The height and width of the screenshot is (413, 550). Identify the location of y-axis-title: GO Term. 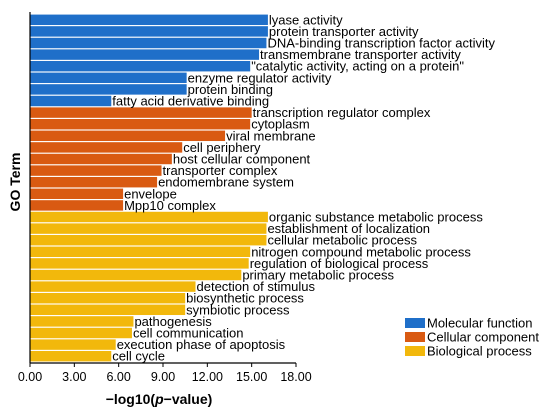
(15, 182).